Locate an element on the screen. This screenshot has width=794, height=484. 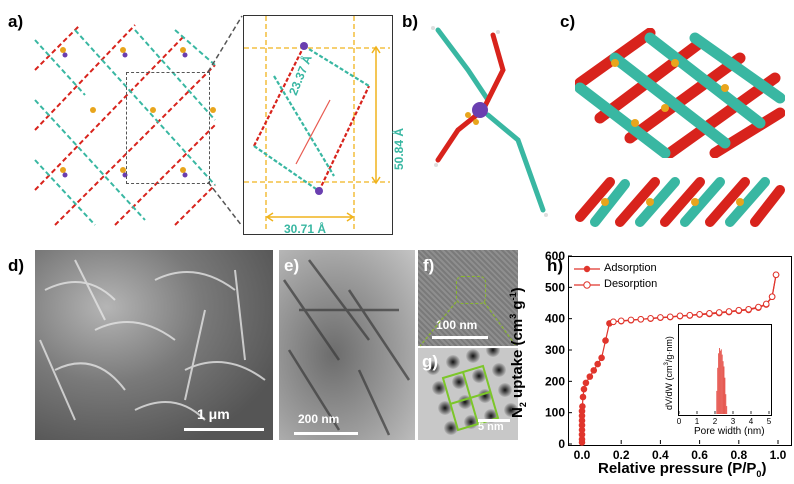
y-tick-label: 400 is located at coordinates (555, 319).